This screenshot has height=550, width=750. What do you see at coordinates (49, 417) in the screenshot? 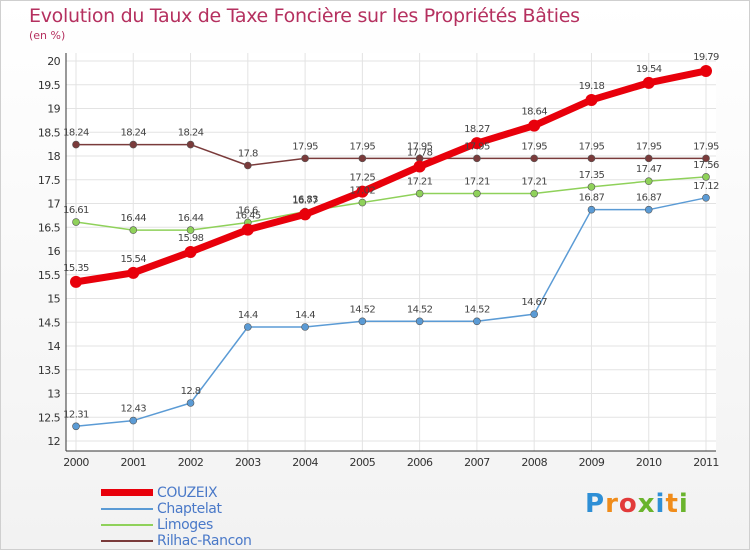
I see `y-tick-label: 12.5` at bounding box center [49, 417].